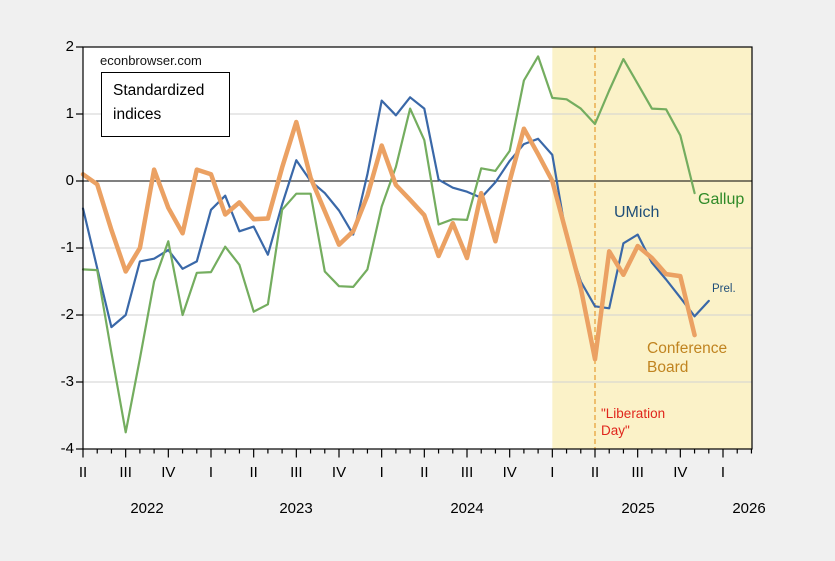 The height and width of the screenshot is (561, 835). Describe the element at coordinates (69, 180) in the screenshot. I see `y-tick-label: 0` at that location.